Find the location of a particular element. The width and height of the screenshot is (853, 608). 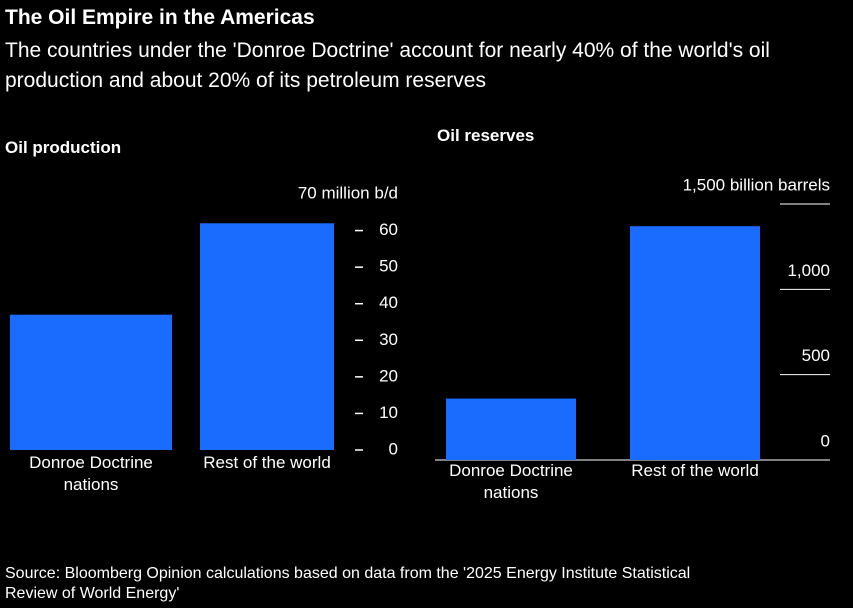

y-tick-label: 30 is located at coordinates (388, 339).